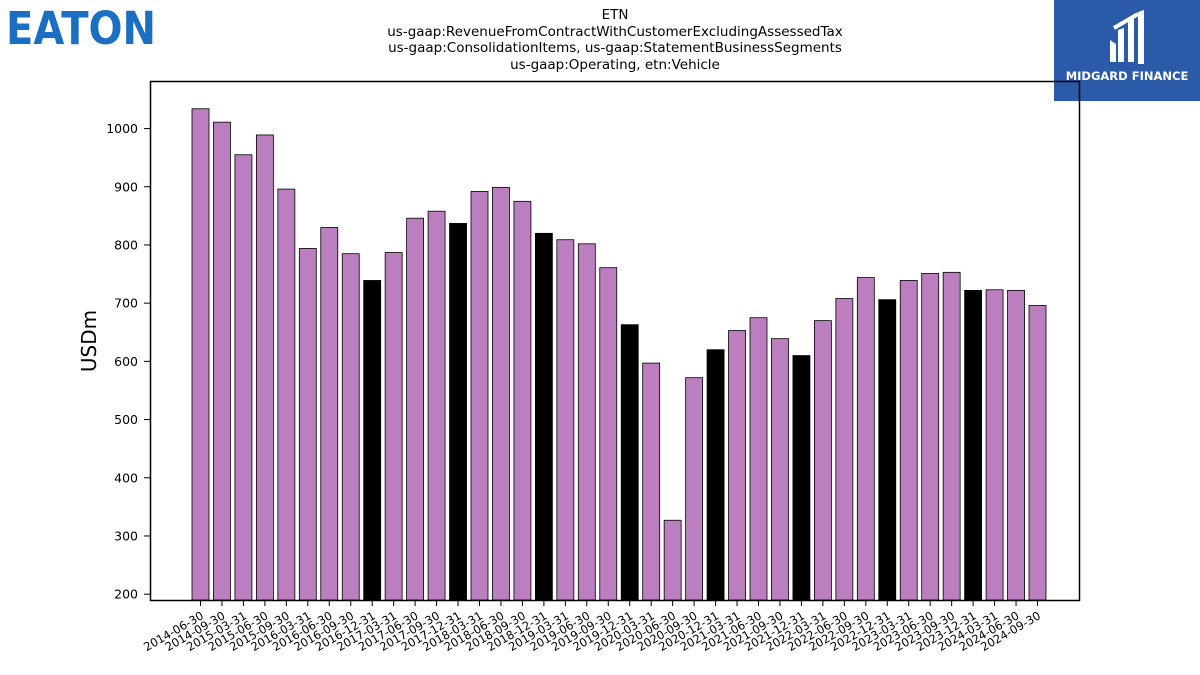  Describe the element at coordinates (1127, 37) in the screenshot. I see `midgard-emblem-icon` at that location.